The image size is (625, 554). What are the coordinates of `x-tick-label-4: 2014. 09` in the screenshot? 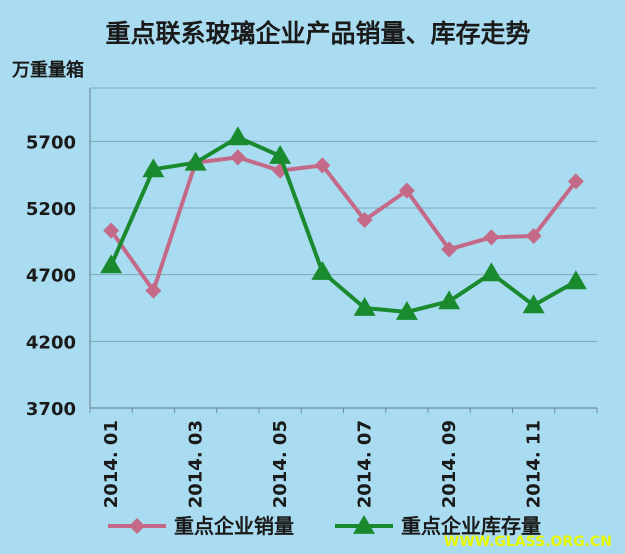 It's located at (449, 464).